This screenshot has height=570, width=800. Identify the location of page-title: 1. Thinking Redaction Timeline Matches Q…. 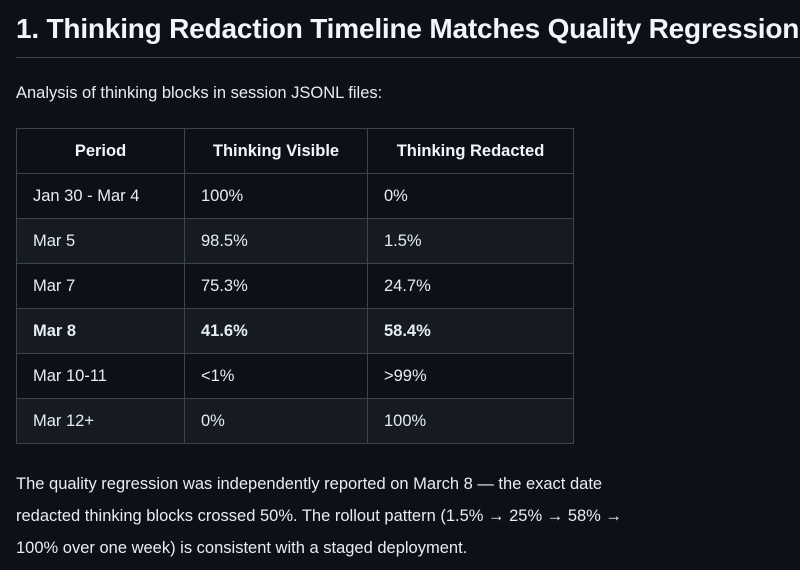
(408, 35).